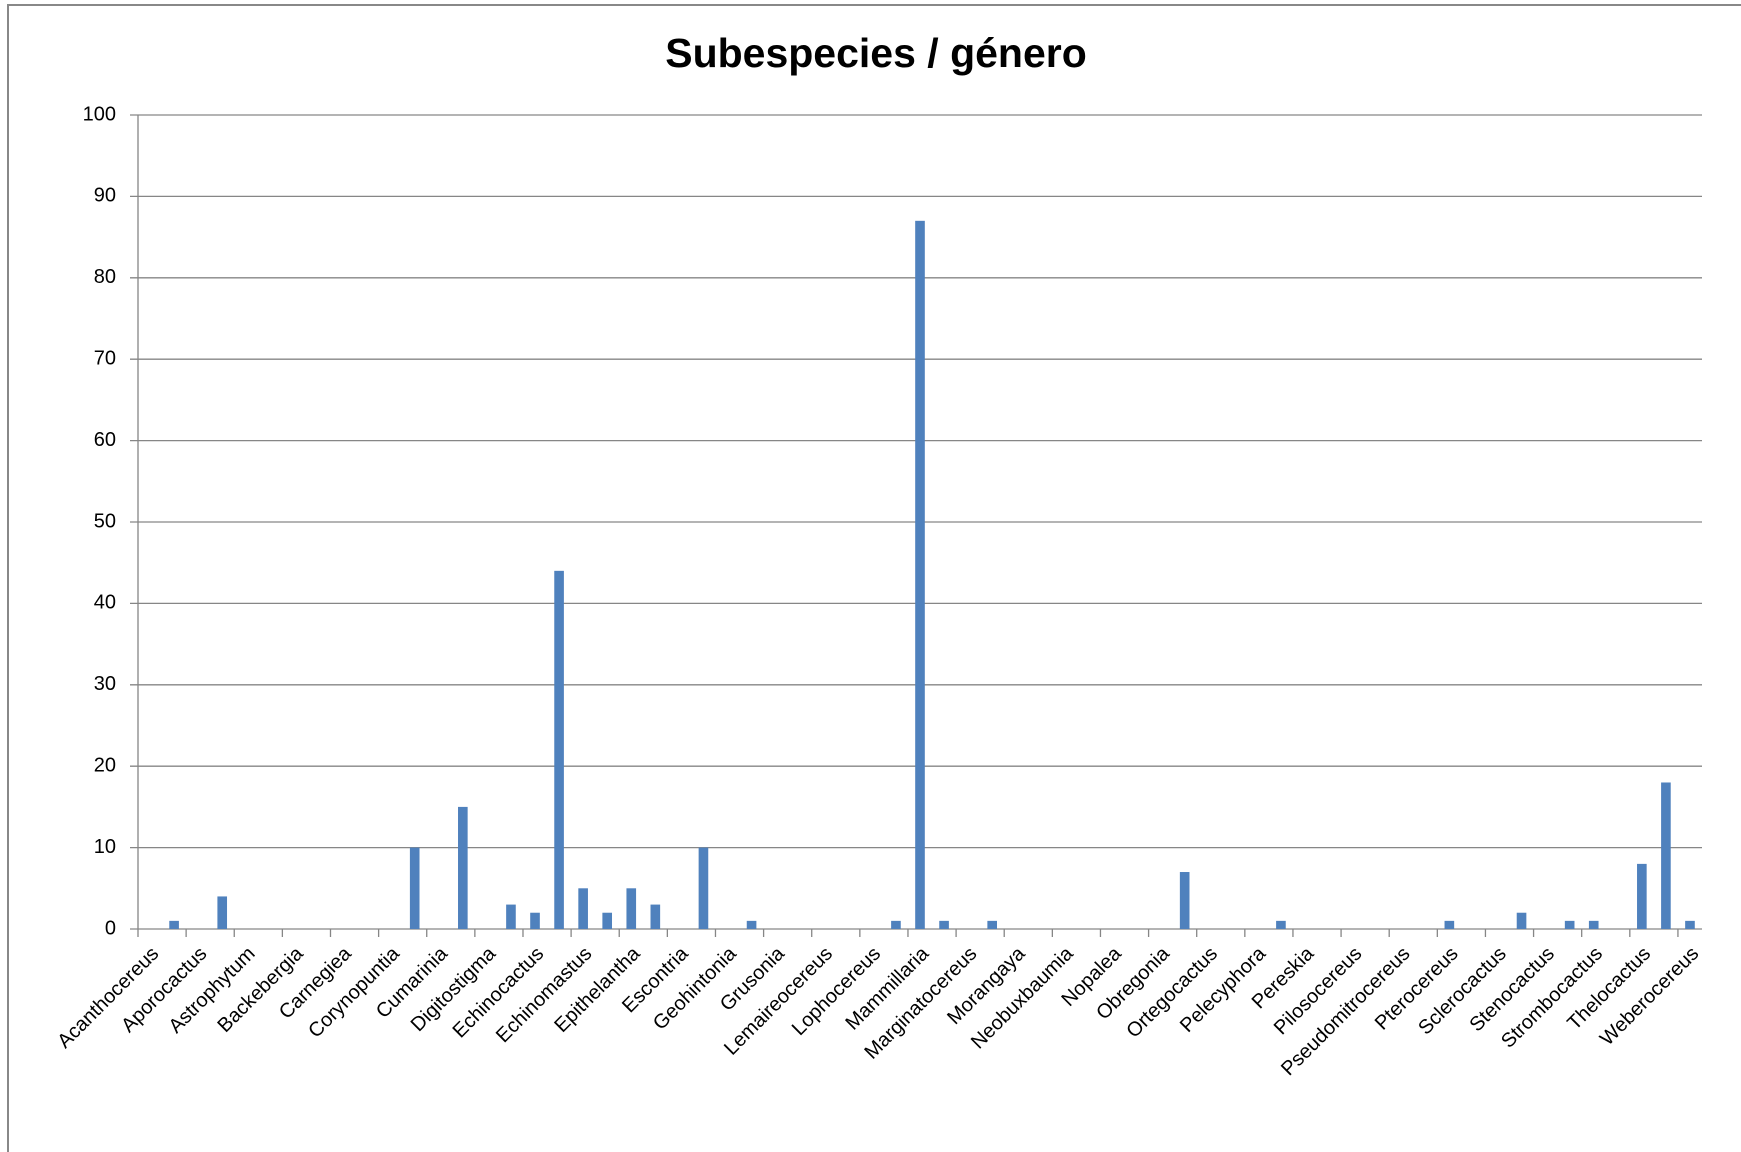 The image size is (1741, 1152). What do you see at coordinates (105, 440) in the screenshot?
I see `y-tick-label: 60` at bounding box center [105, 440].